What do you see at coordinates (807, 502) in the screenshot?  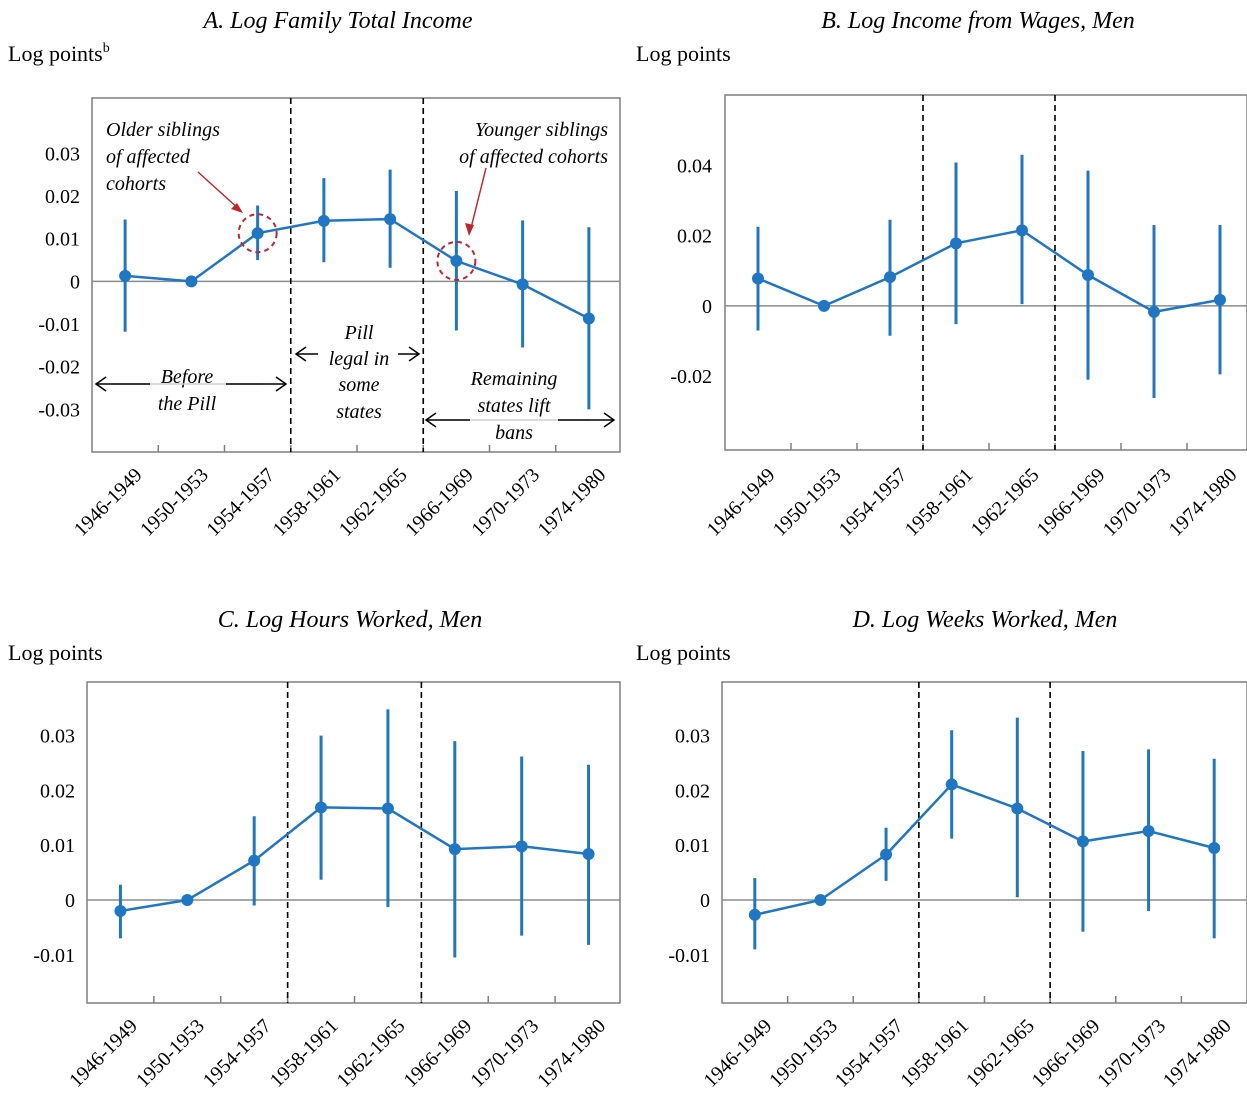 I see `panel-b-xtick-label: 1950-1953` at bounding box center [807, 502].